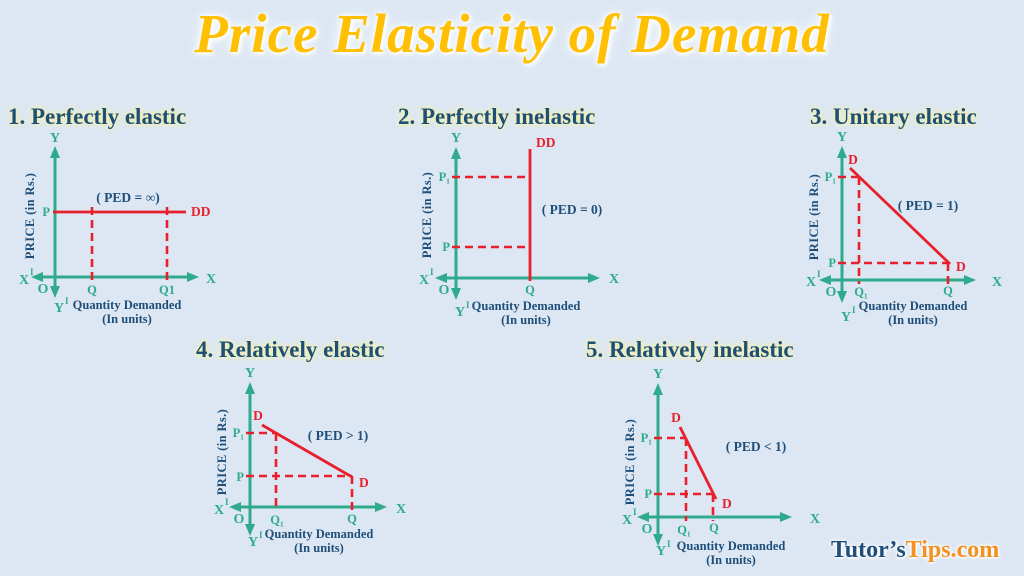  What do you see at coordinates (127, 197) in the screenshot?
I see `ped-label: ( PED = ∞)` at bounding box center [127, 197].